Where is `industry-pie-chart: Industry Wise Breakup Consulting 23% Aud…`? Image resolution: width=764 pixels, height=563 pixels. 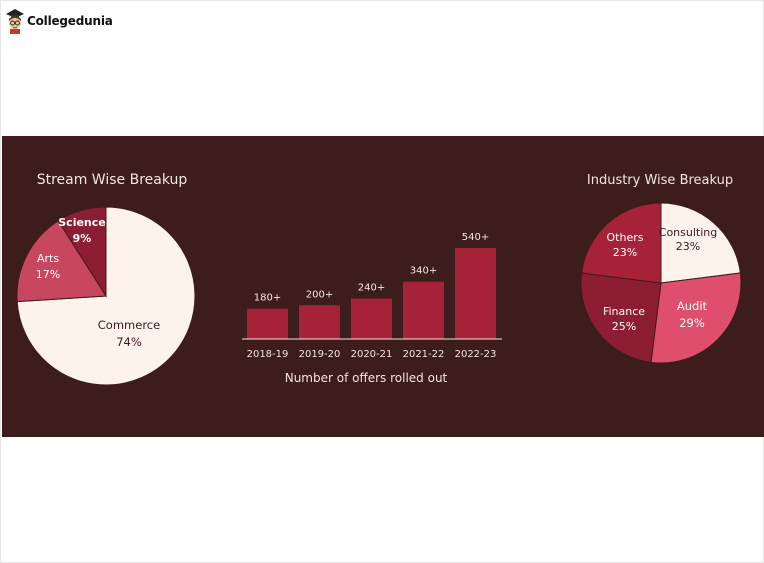
industry-pie-chart: Industry Wise Breakup Consulting 23% Aud… is located at coordinates (661, 268).